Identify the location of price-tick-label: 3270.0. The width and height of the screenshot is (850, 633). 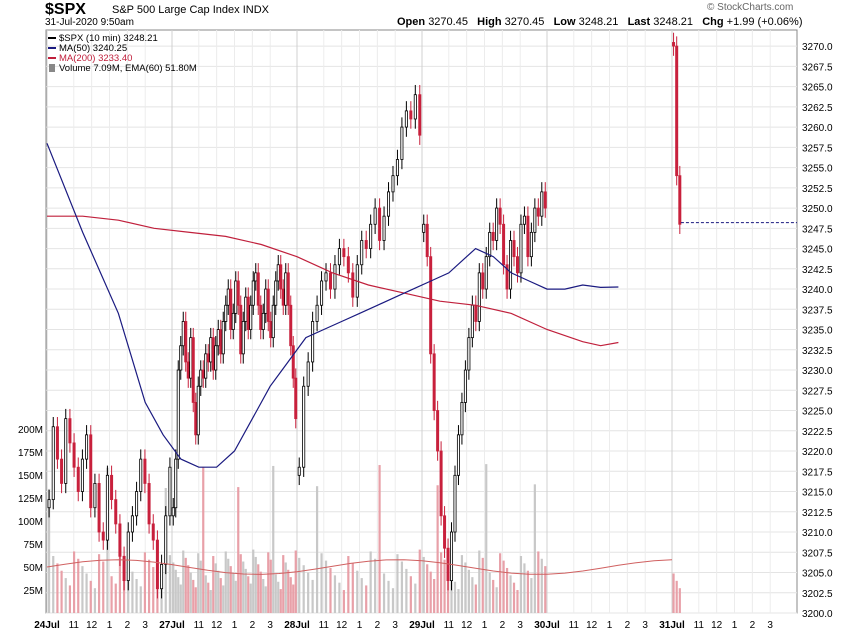
(817, 47).